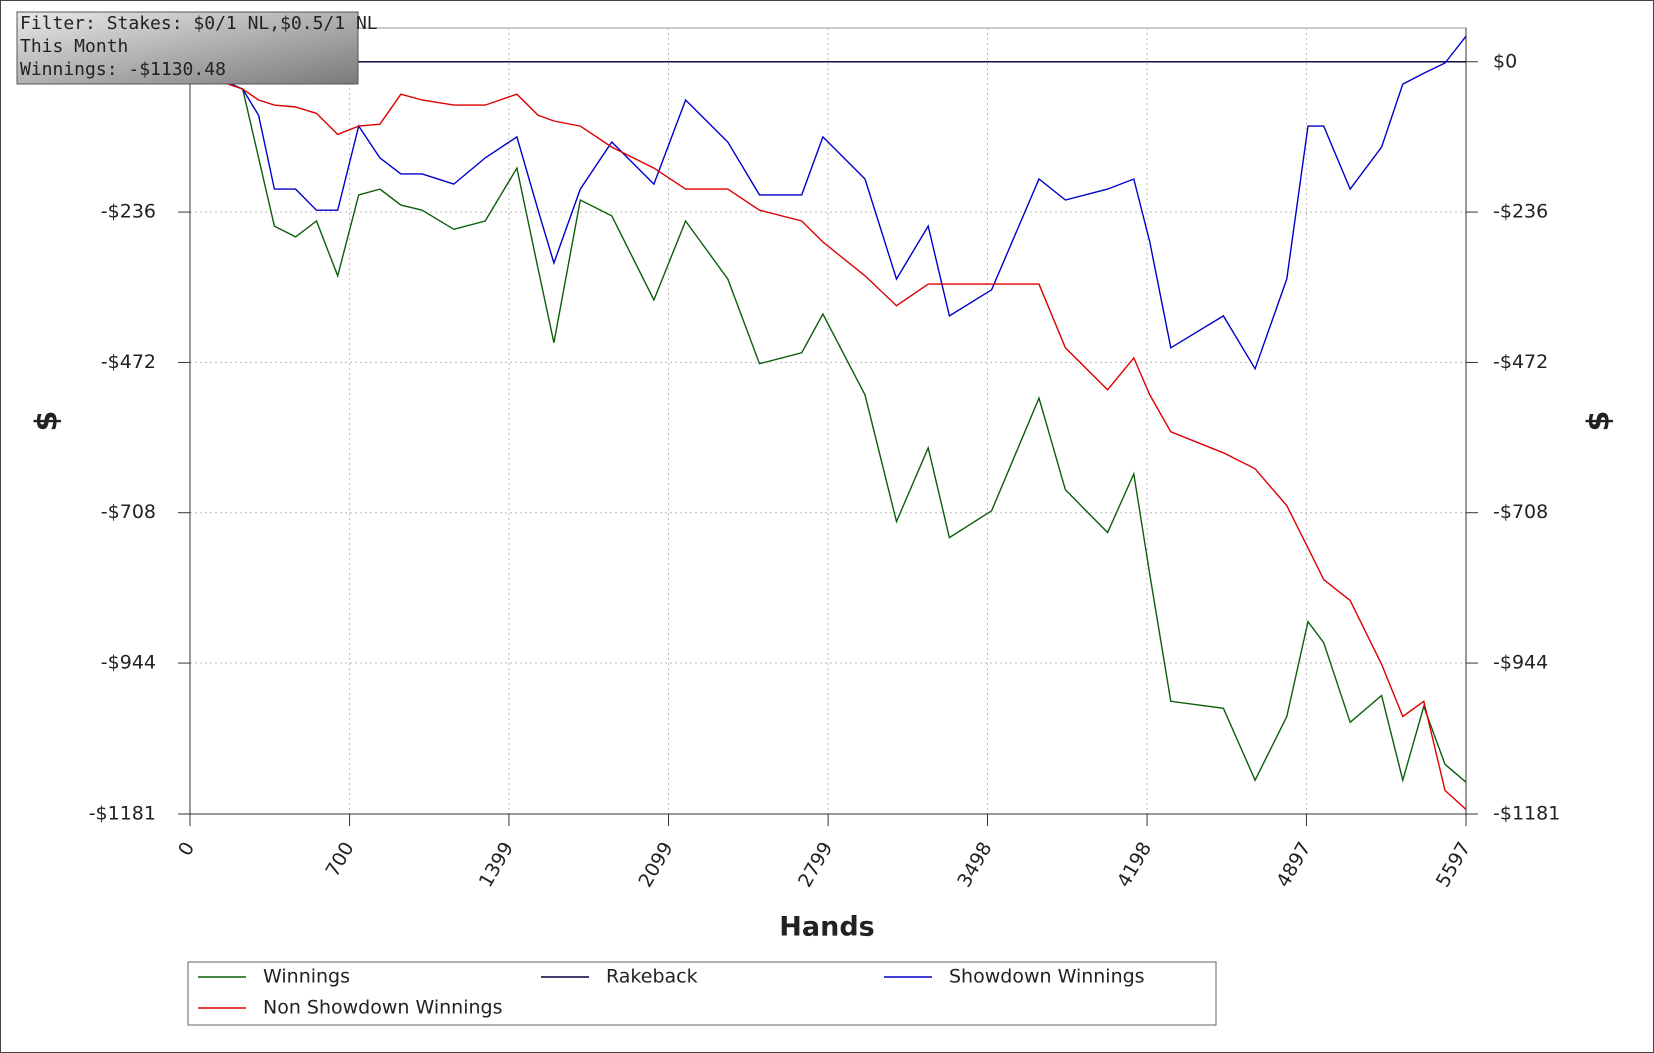  What do you see at coordinates (826, 927) in the screenshot?
I see `x-axis-label: Hands` at bounding box center [826, 927].